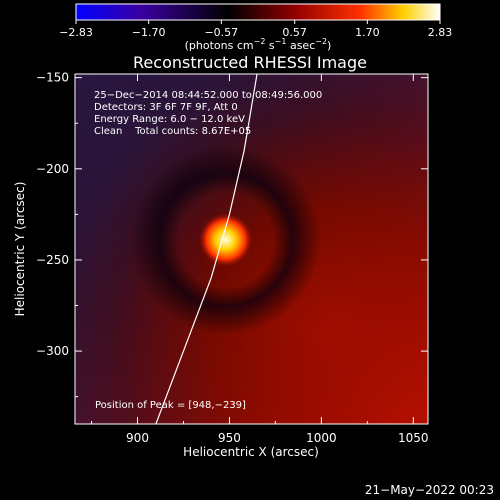  What do you see at coordinates (367, 32) in the screenshot?
I see `colorbar-tick-label: 1.70` at bounding box center [367, 32].